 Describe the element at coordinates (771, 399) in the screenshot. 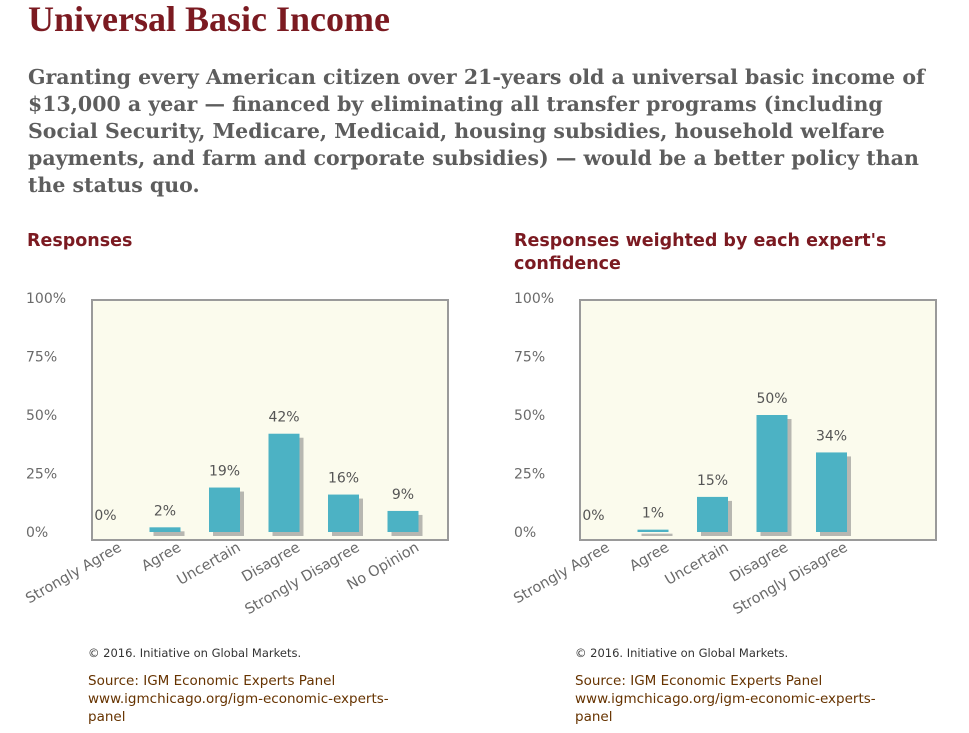

I see `data-label: 50%` at that location.